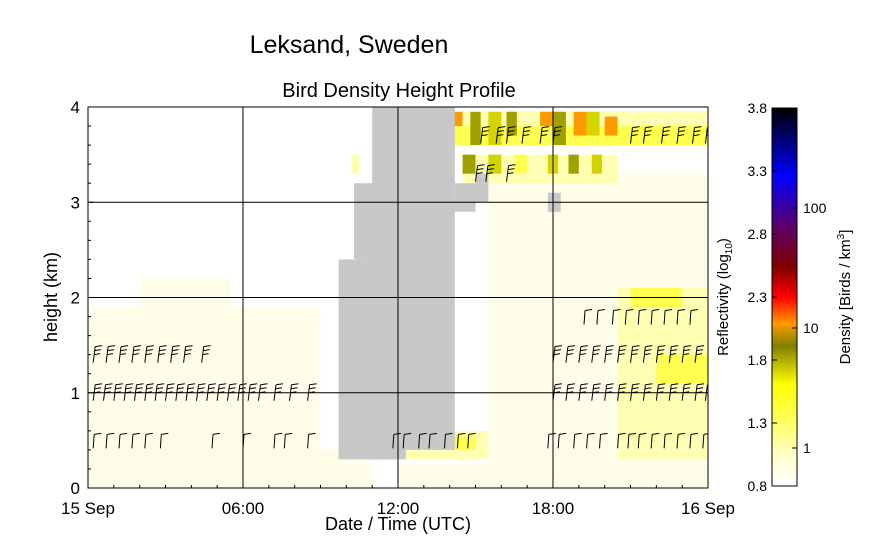 Image resolution: width=885 pixels, height=542 pixels. Describe the element at coordinates (725, 297) in the screenshot. I see `colorbar-reflectivity-label: Reflectivity (log10)` at that location.